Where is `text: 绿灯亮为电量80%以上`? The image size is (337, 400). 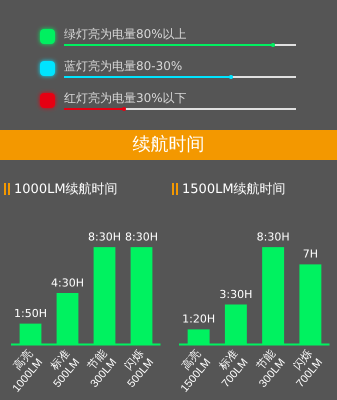 text: 绿灯亮为电量80%以上 is located at coordinates (125, 34).